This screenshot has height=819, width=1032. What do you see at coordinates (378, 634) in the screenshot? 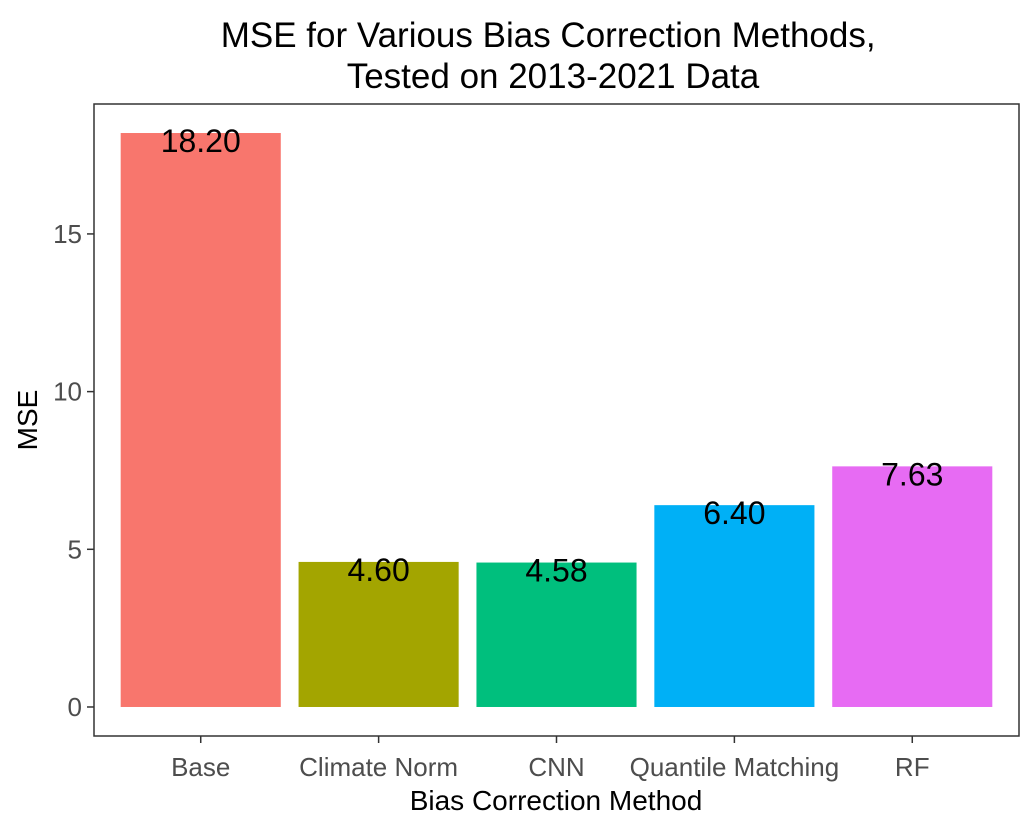
I see `bar-climate-norm` at bounding box center [378, 634].